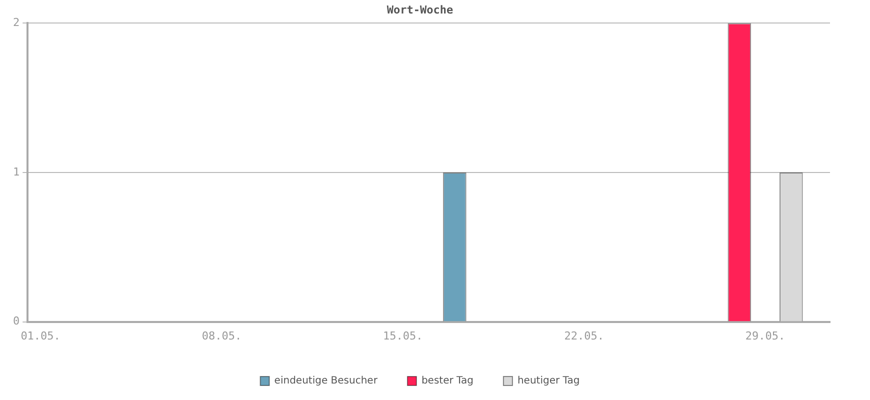 This screenshot has height=400, width=870. What do you see at coordinates (16, 23) in the screenshot?
I see `y-tick-label: 2` at bounding box center [16, 23].